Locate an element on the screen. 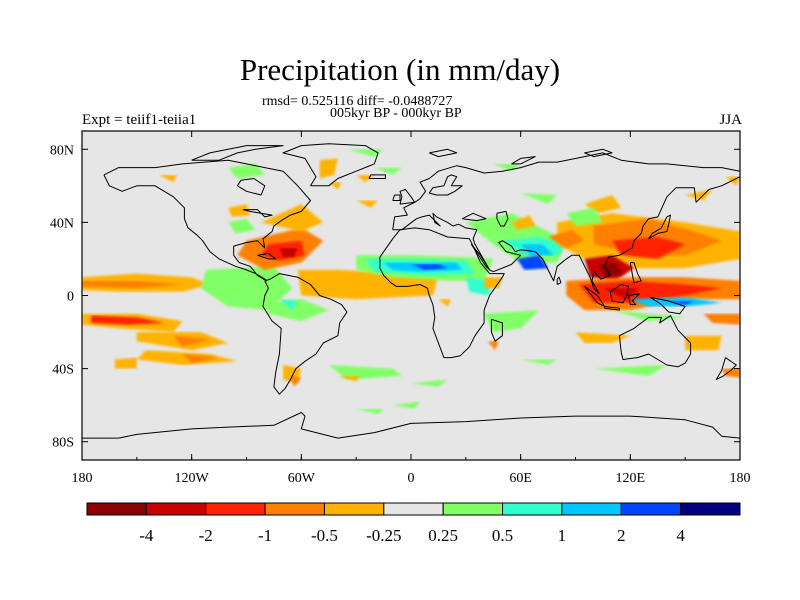 This screenshot has width=800, height=600. colorbar-label: -2 is located at coordinates (206, 535).